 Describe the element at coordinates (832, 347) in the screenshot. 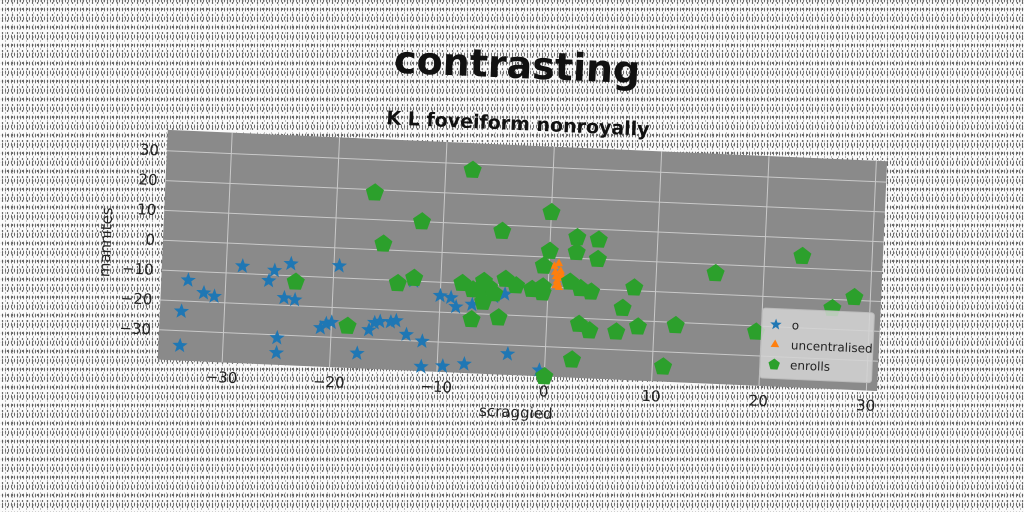

I see `legend-label: uncentralised` at that location.